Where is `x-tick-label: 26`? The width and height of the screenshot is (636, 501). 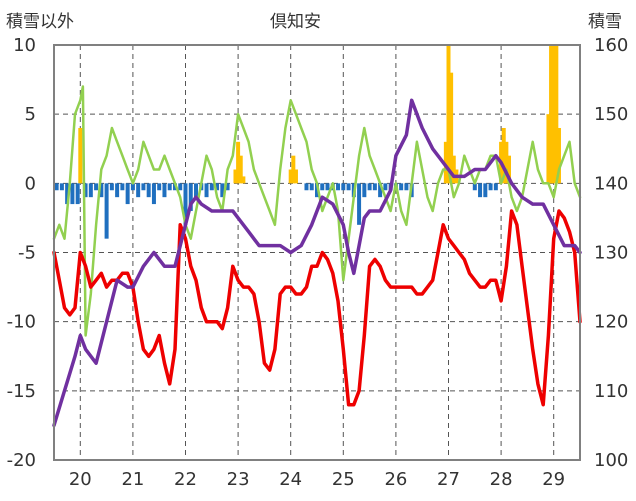 x-tick-label: 26 is located at coordinates (395, 479).